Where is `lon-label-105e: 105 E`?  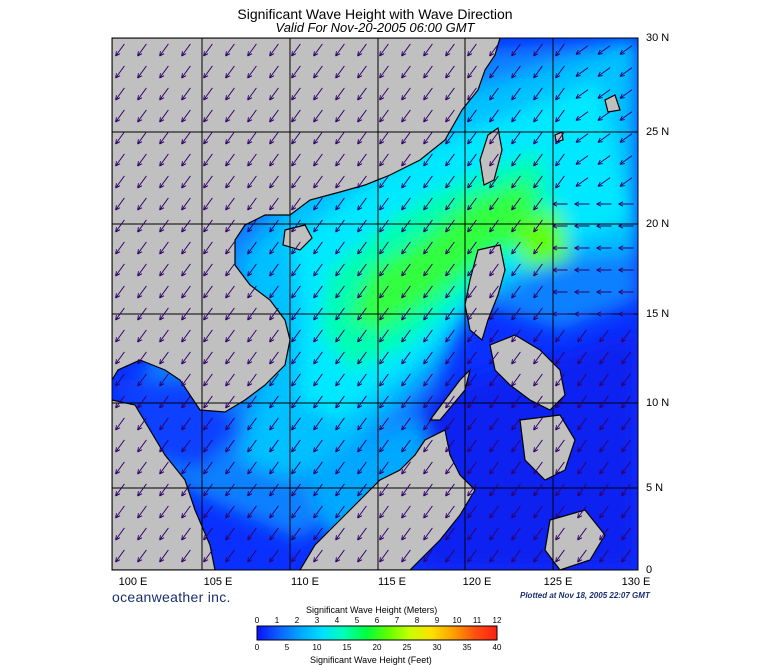 lon-label-105e: 105 E is located at coordinates (218, 582).